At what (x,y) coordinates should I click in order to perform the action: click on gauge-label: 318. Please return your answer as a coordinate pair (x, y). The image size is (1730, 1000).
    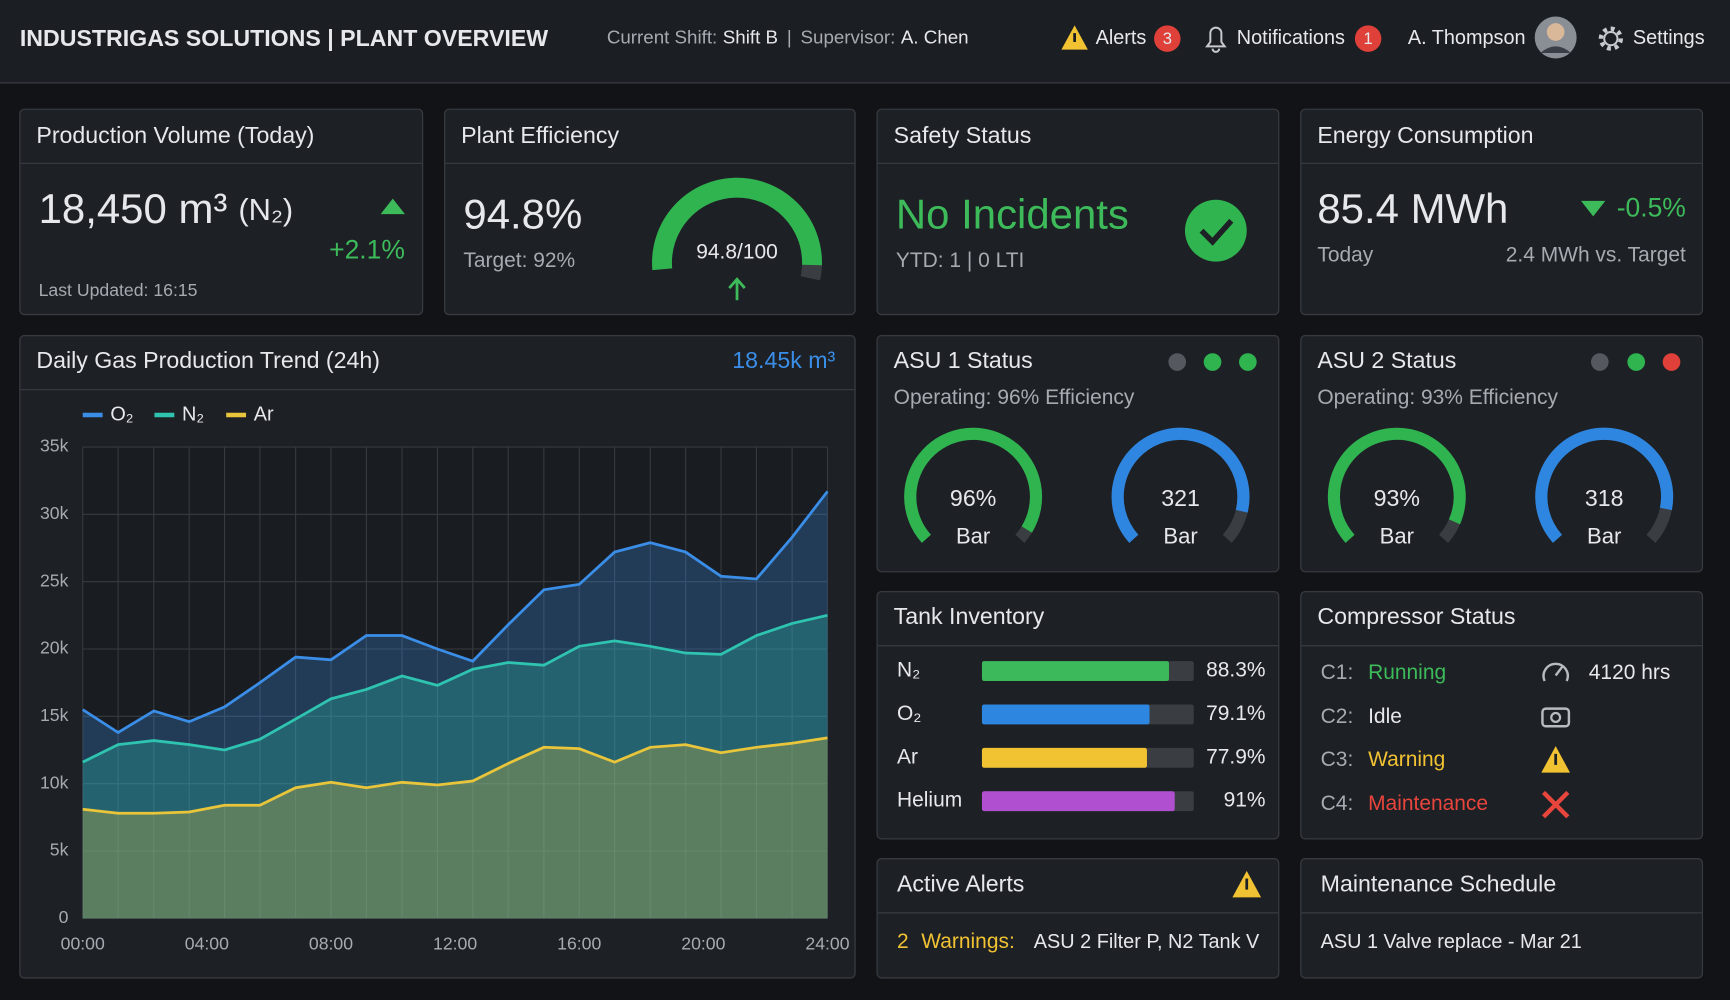
    Looking at the image, I should click on (1604, 498).